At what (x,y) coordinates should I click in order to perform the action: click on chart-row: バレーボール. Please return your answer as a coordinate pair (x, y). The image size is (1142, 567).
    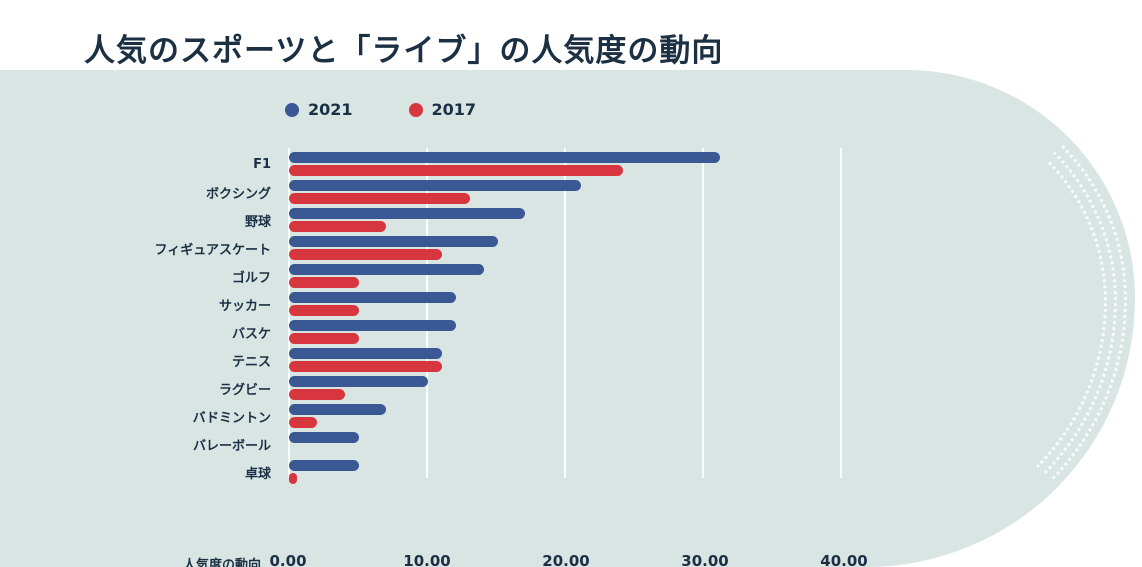
    Looking at the image, I should click on (450, 444).